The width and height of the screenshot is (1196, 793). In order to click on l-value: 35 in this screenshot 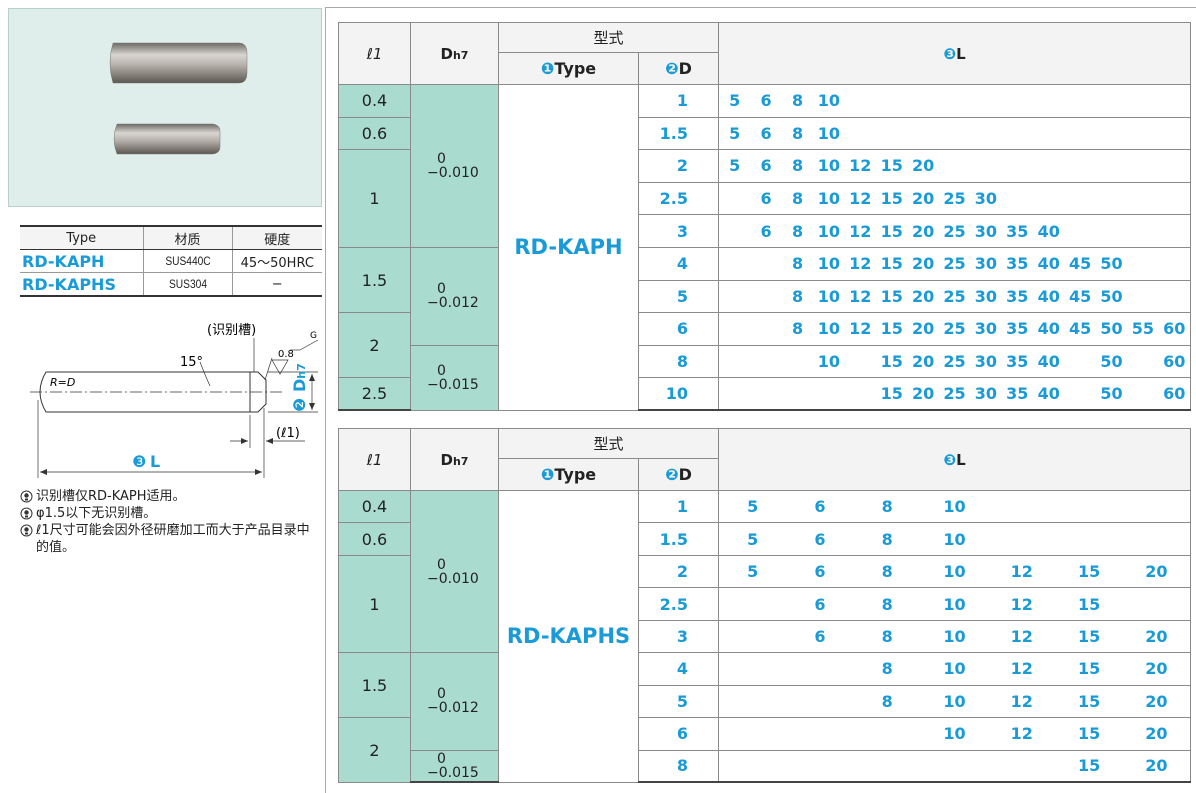, I will do `click(1017, 394)`.